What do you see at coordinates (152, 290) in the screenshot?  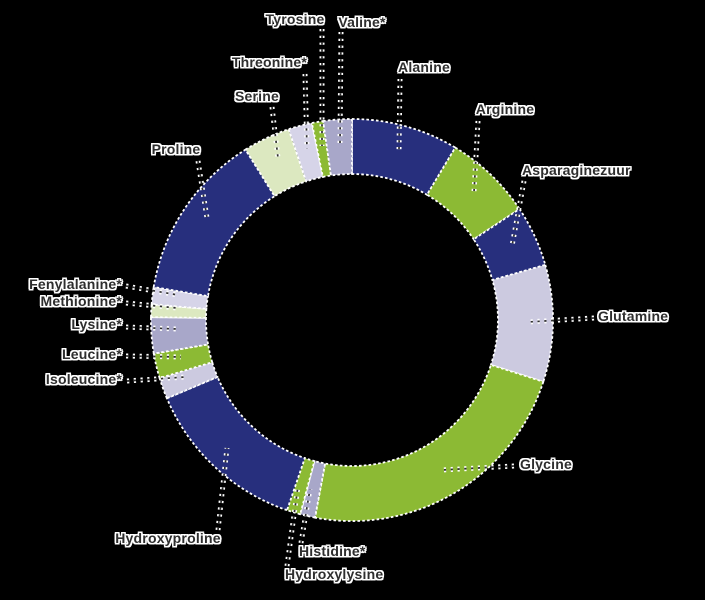 I see `leader-line-fenylalanine` at bounding box center [152, 290].